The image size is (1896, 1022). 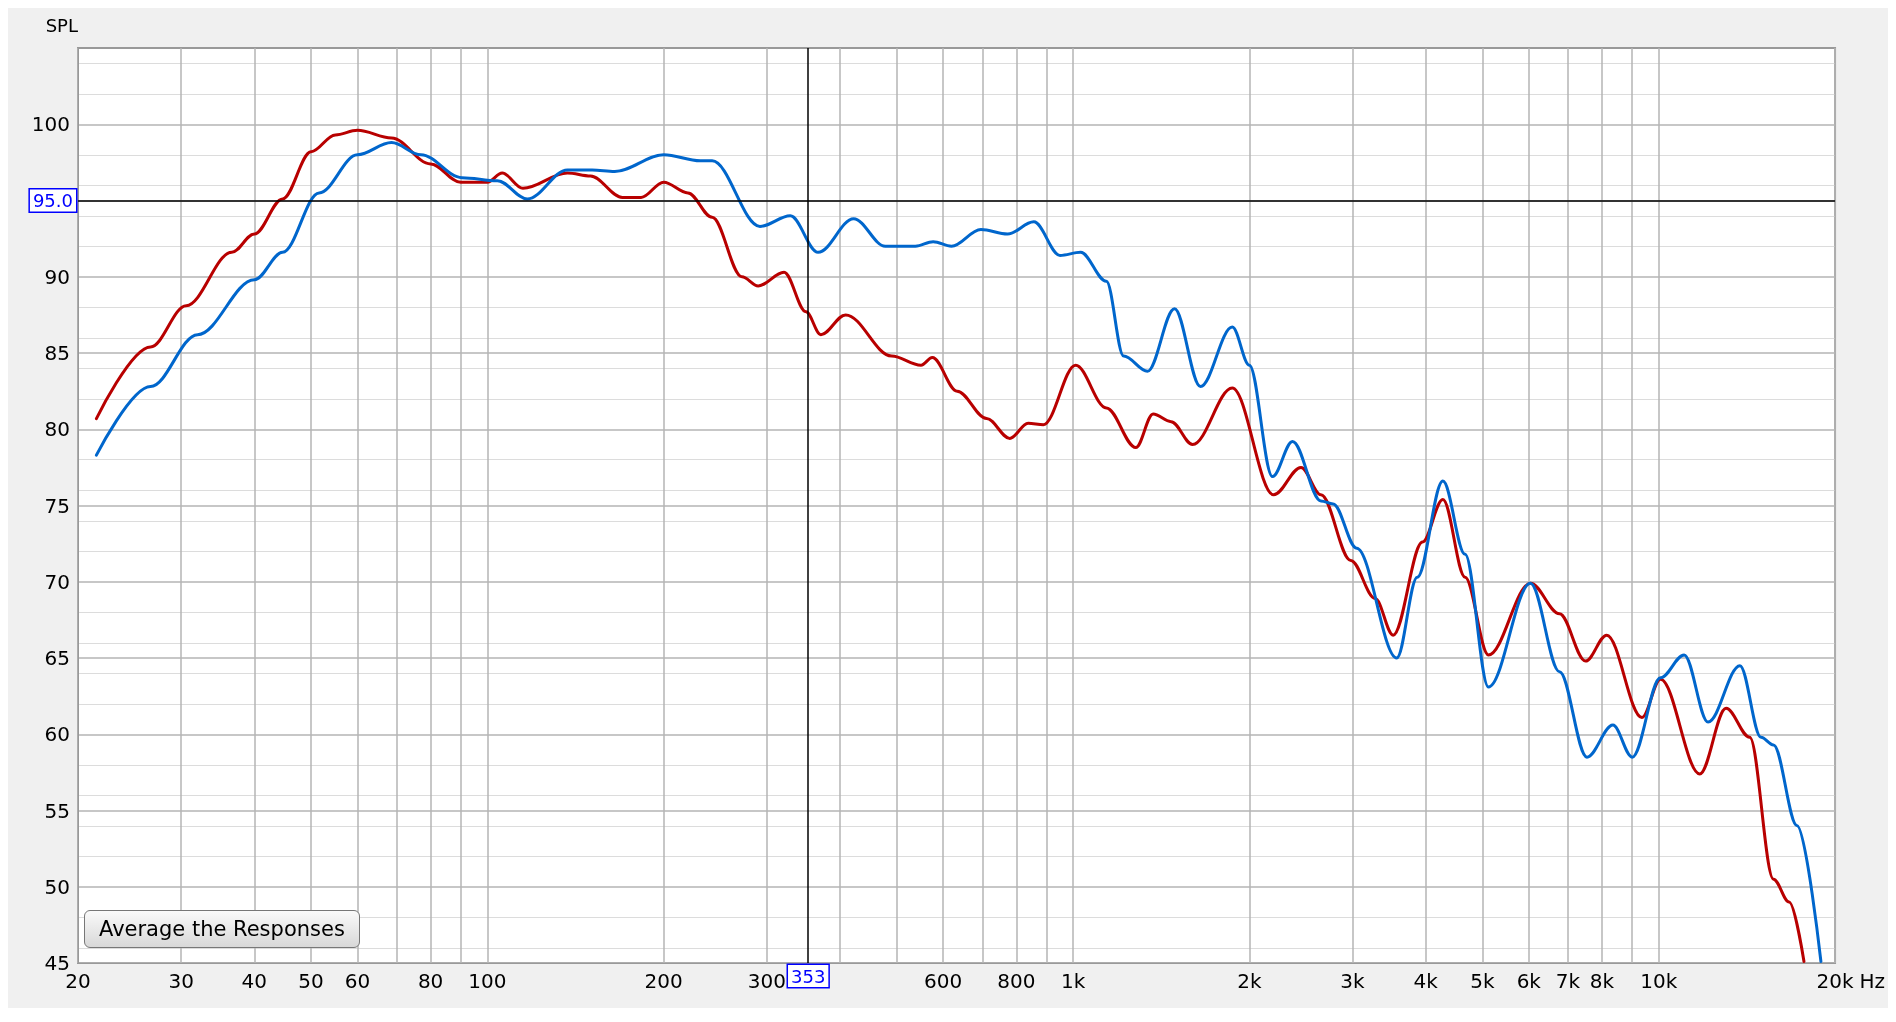 What do you see at coordinates (1353, 981) in the screenshot?
I see `x-tick-label: 3k` at bounding box center [1353, 981].